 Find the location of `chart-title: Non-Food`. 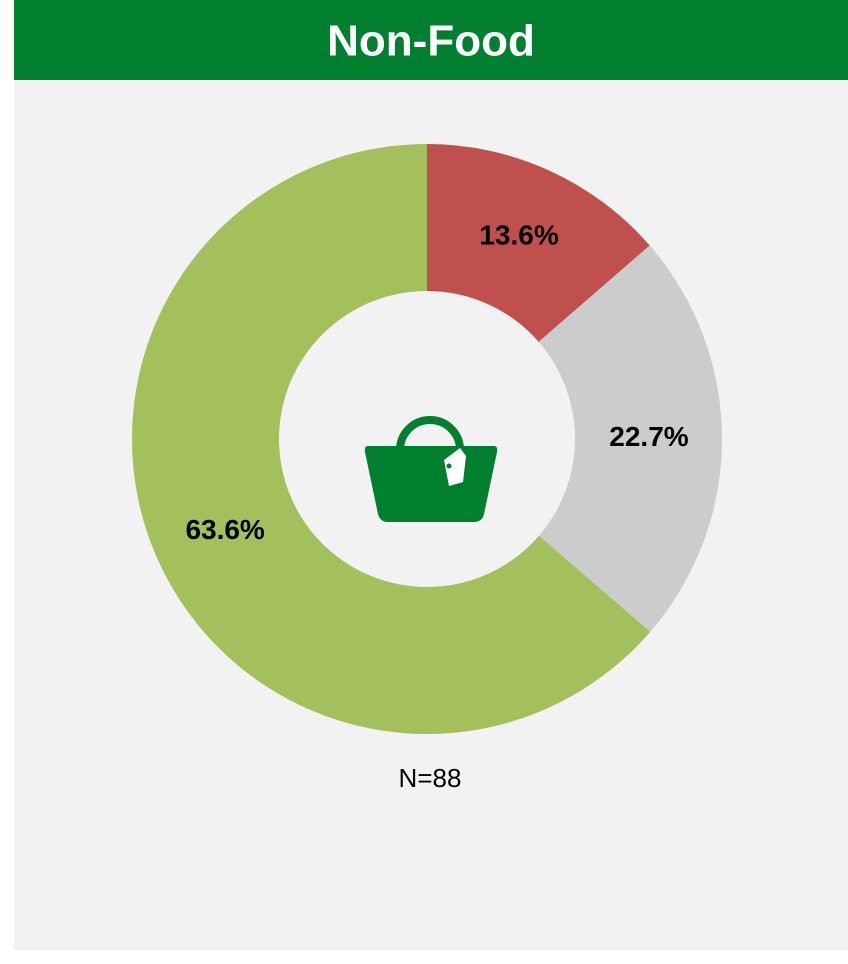

chart-title: Non-Food is located at coordinates (431, 41).